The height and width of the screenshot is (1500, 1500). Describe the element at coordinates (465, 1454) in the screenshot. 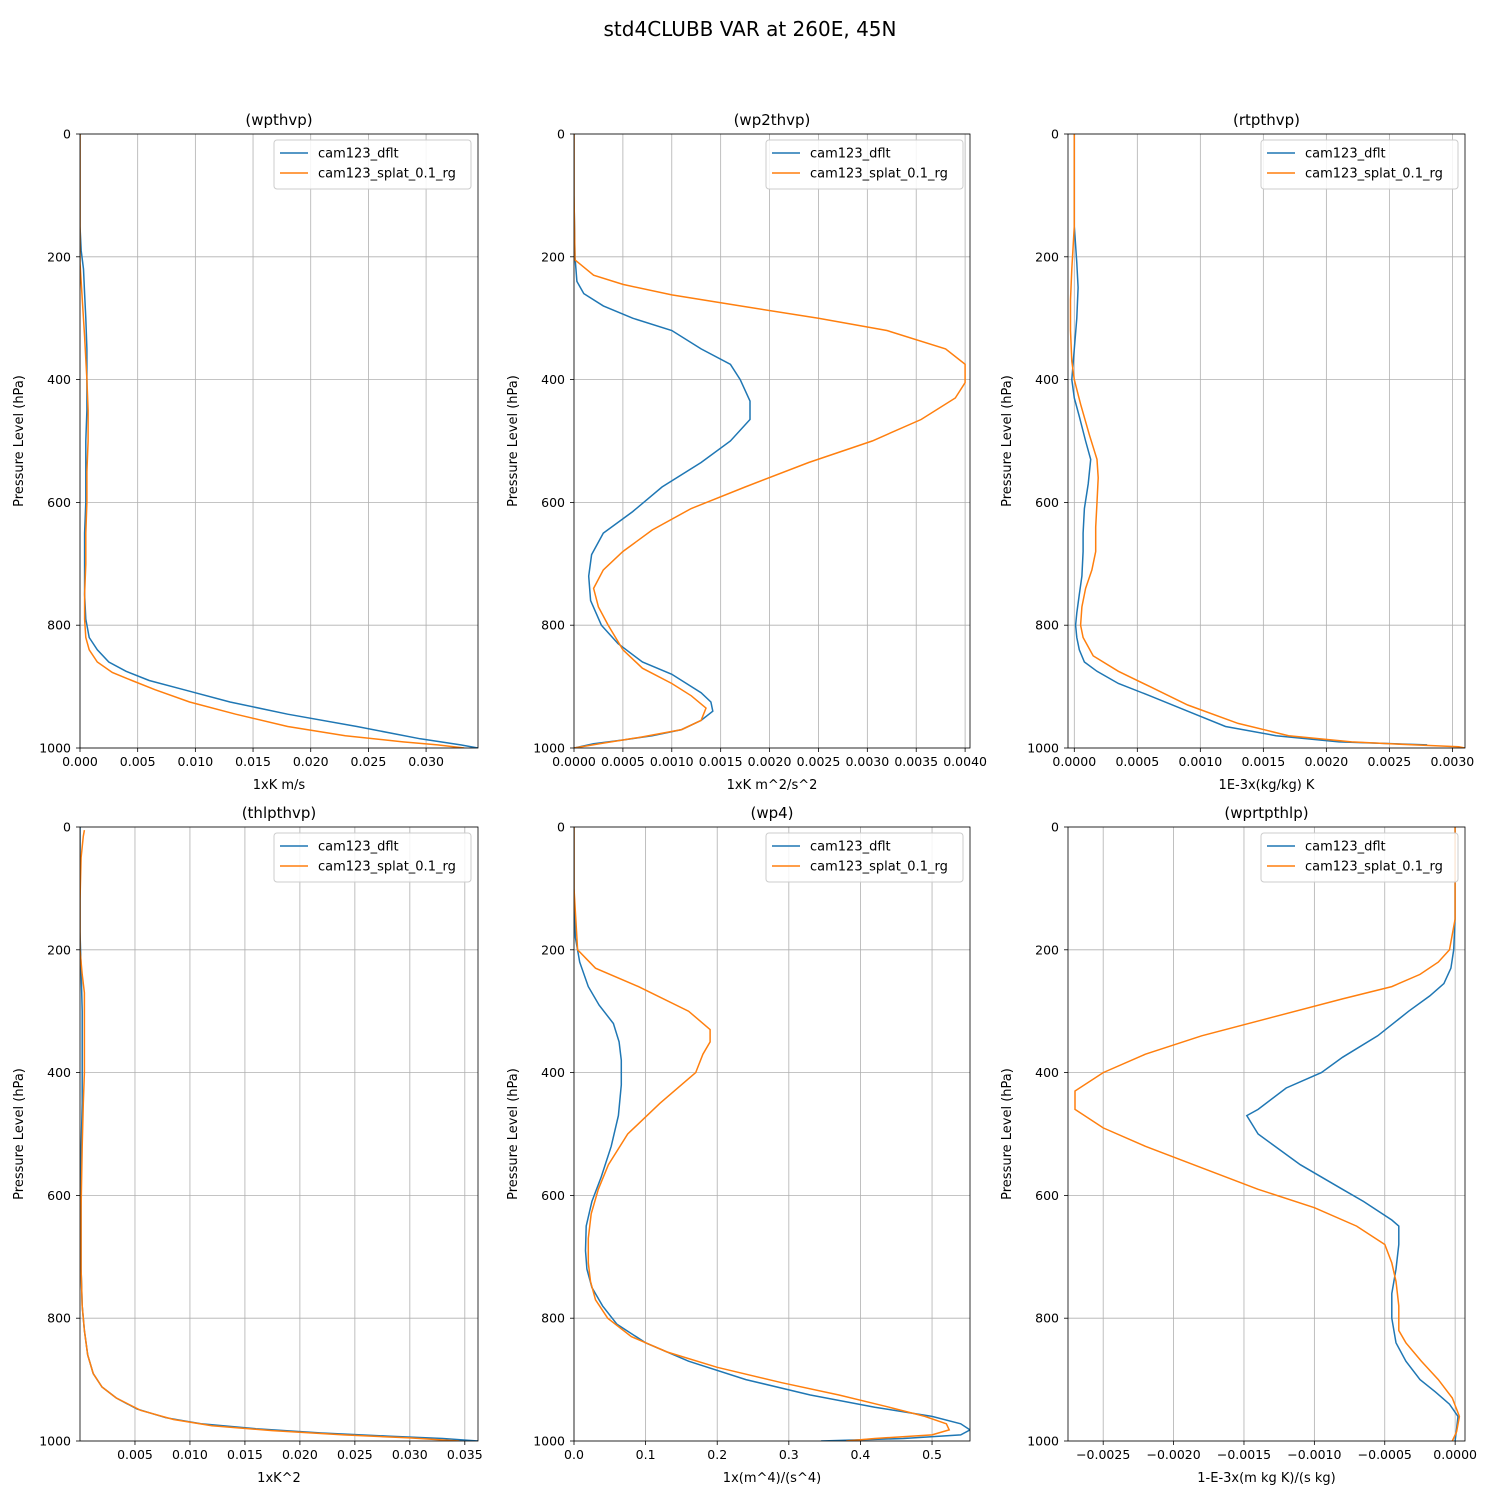

I see `x-tick-label: 0.035` at that location.